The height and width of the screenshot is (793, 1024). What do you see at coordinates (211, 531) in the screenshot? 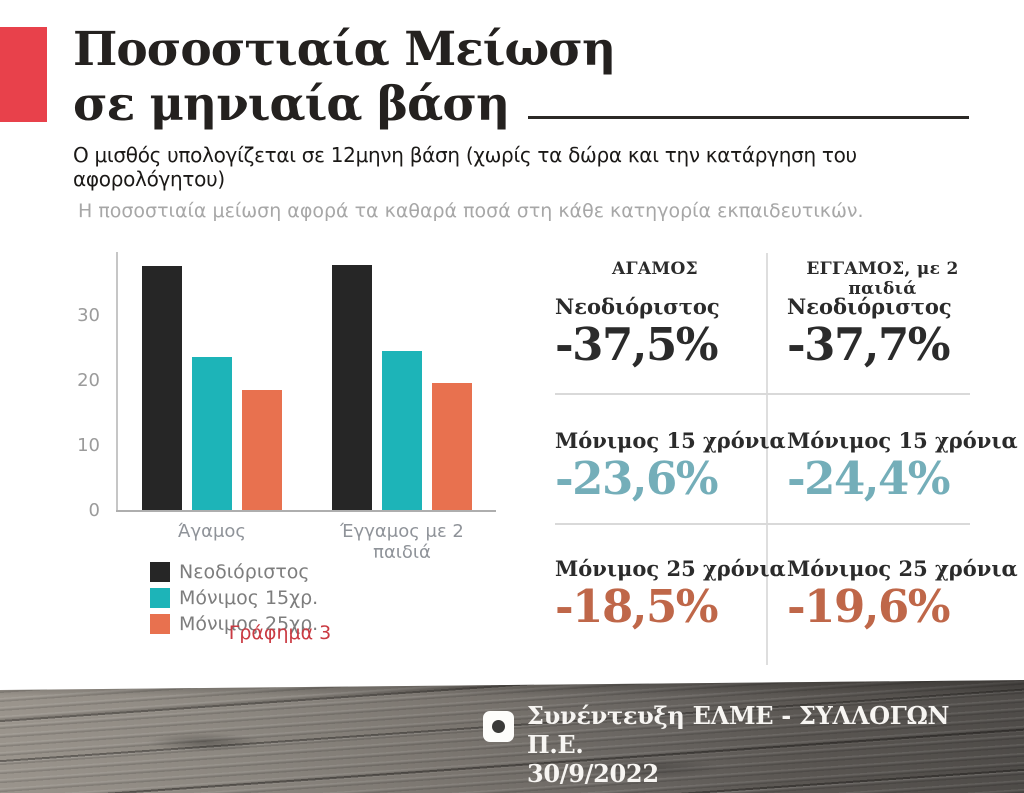
I see `x-category-label: Άγαμος` at bounding box center [211, 531].